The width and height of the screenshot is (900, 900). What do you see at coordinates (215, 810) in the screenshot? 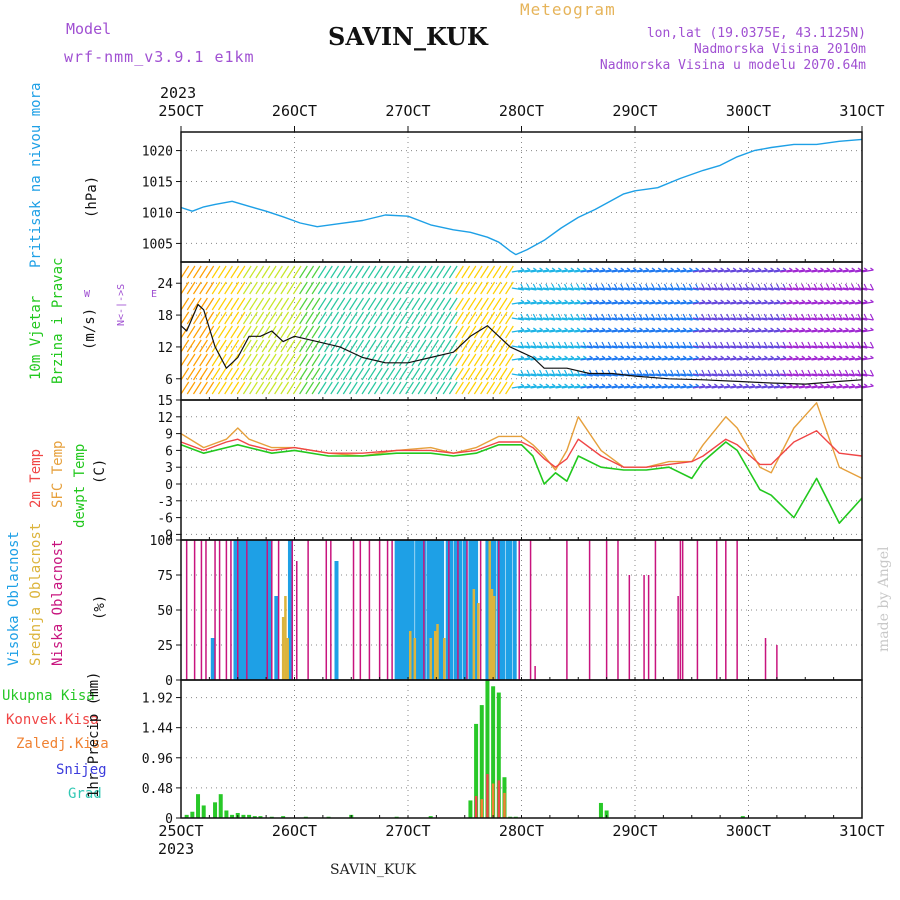
I see `precip-total-bar` at bounding box center [215, 810].